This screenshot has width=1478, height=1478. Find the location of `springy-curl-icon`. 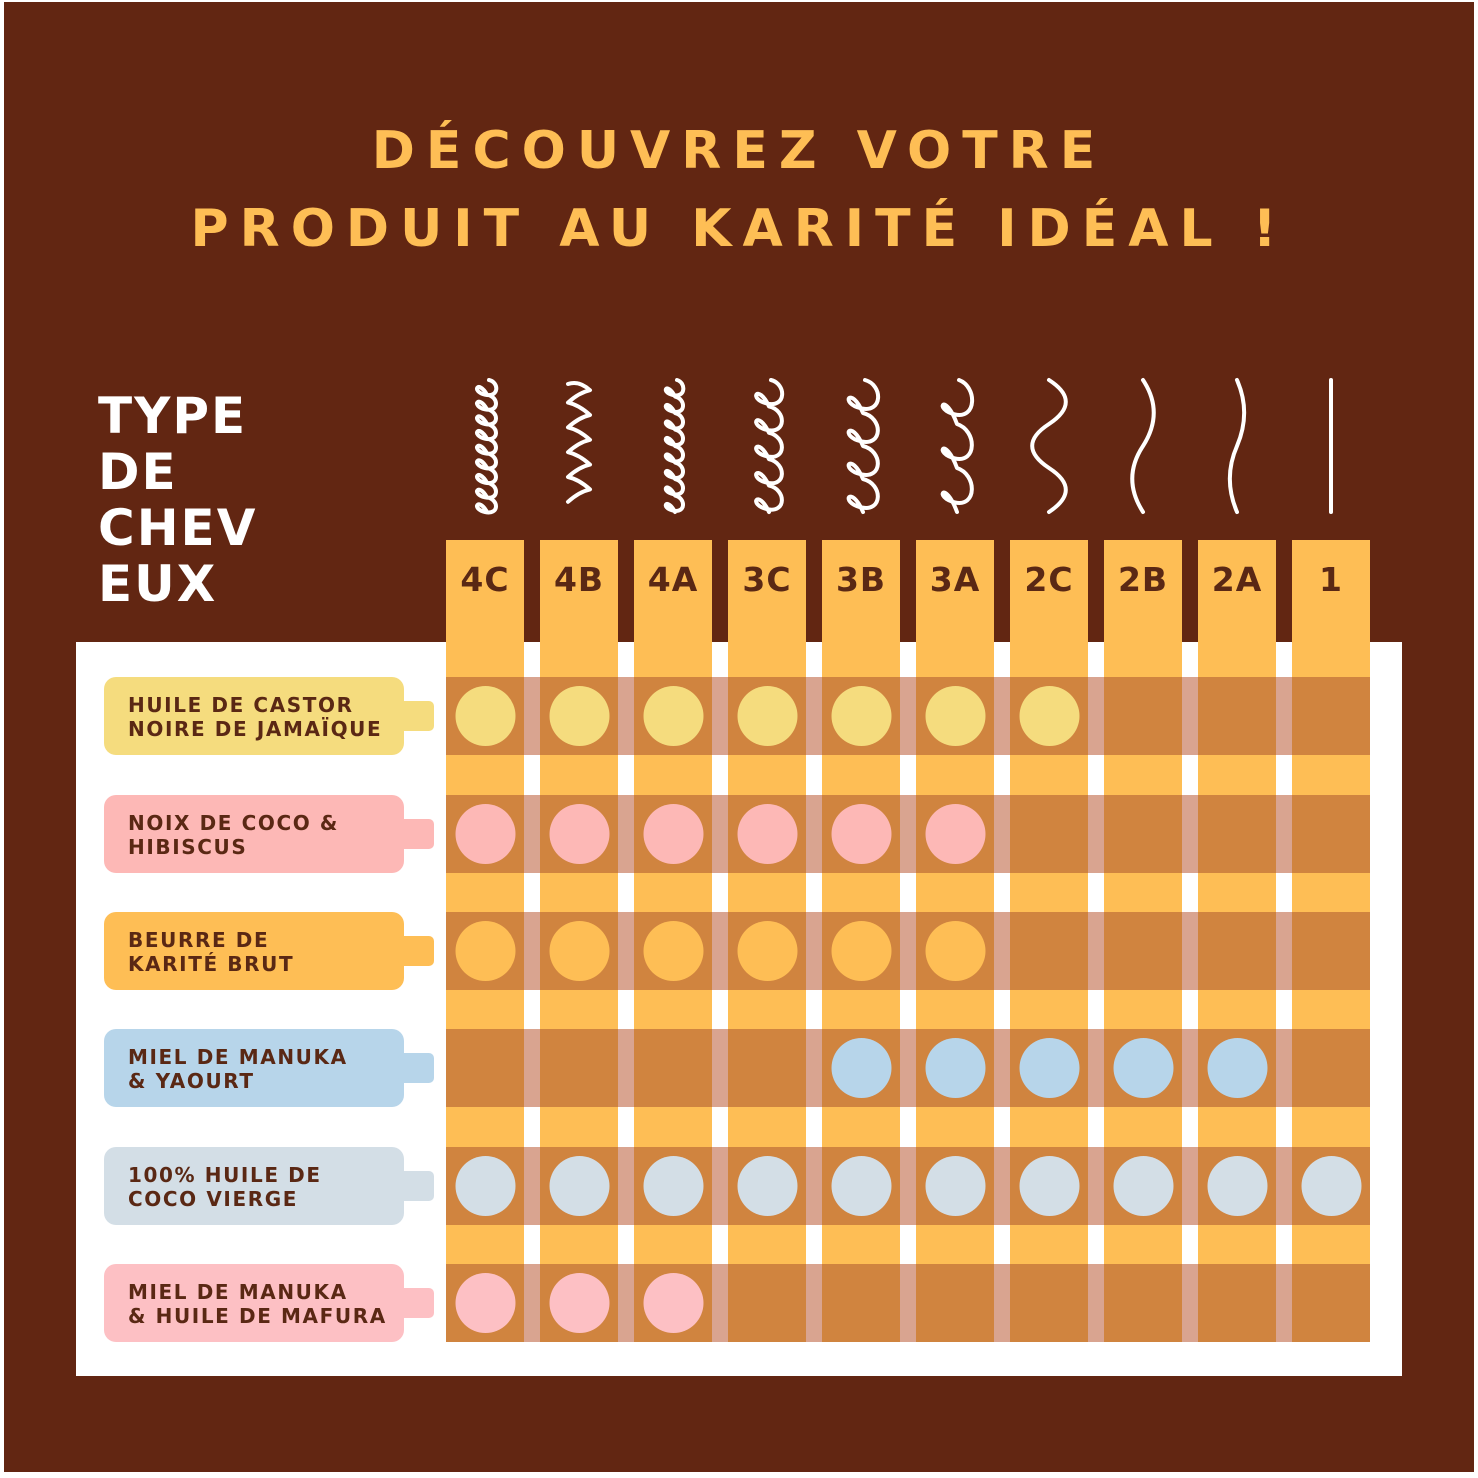

springy-curl-icon is located at coordinates (863, 446).